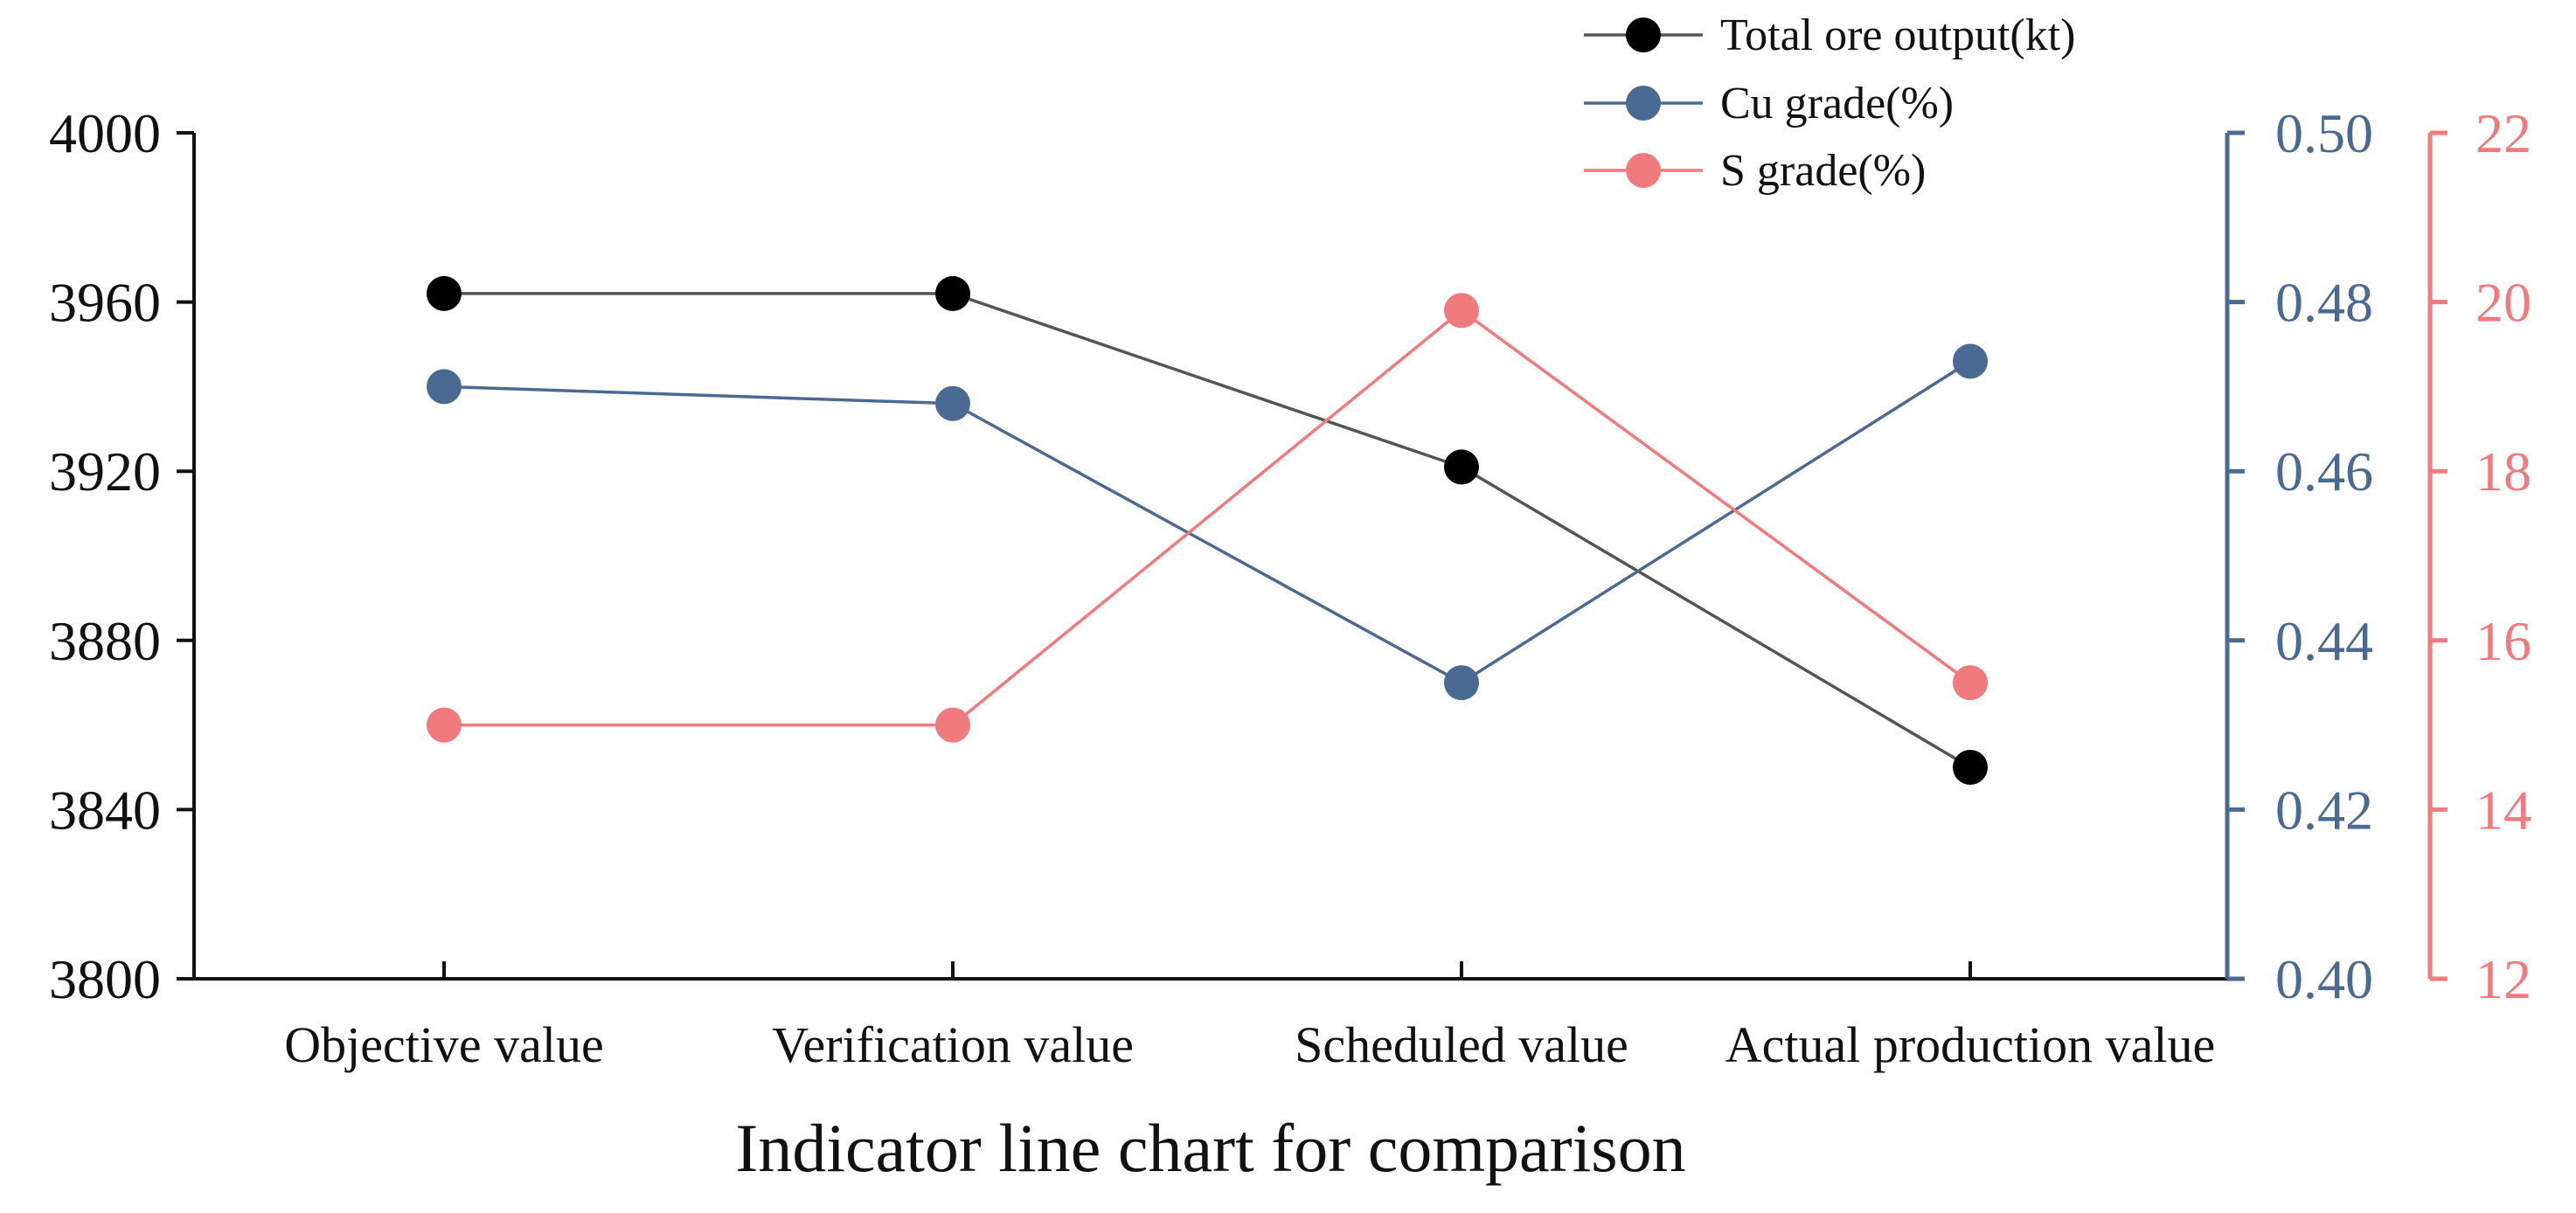 Image resolution: width=2576 pixels, height=1213 pixels. Describe the element at coordinates (105, 979) in the screenshot. I see `left-axis-tick-label: 3800` at that location.